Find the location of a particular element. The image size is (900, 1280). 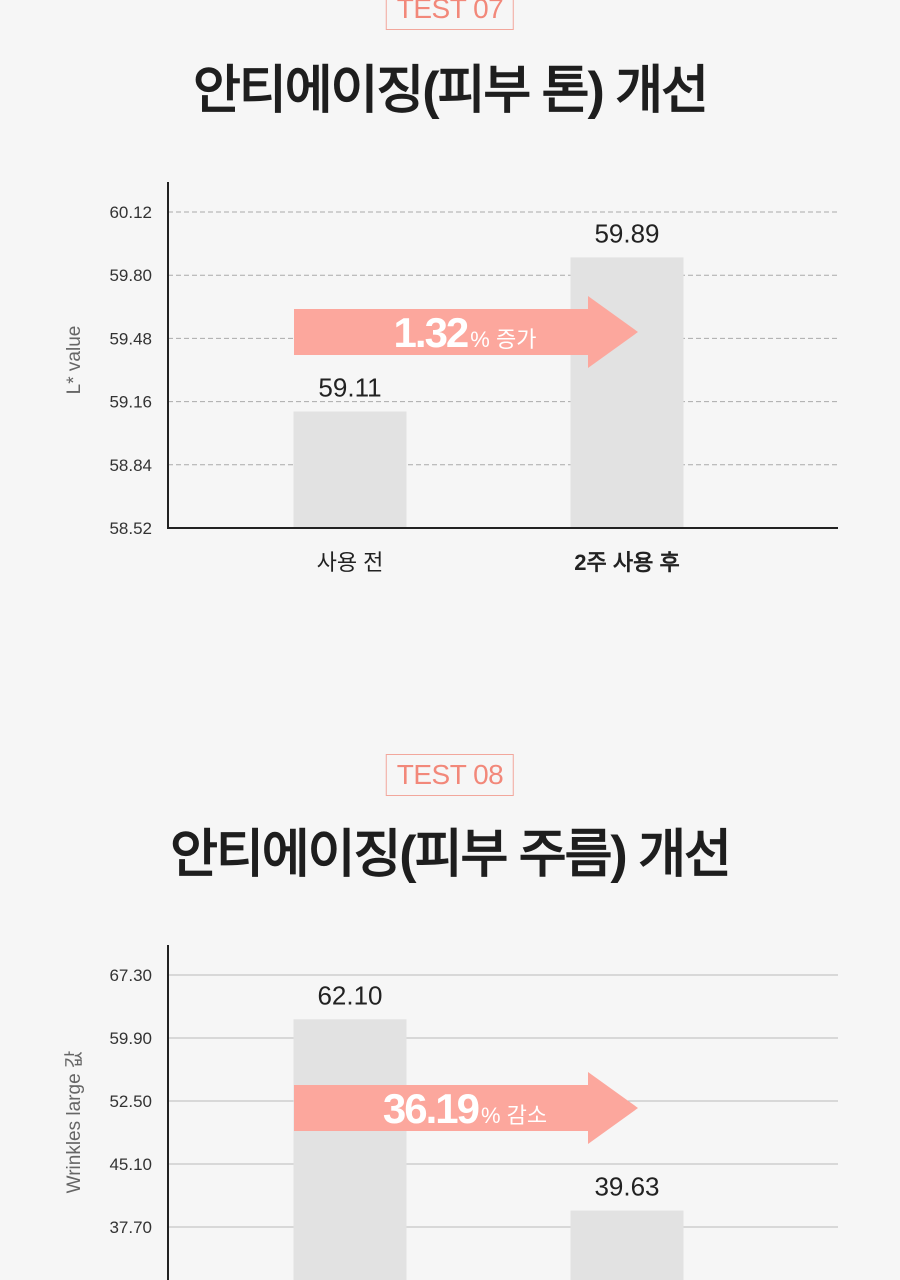

x-category-label: 2주 사용 후 is located at coordinates (626, 562).